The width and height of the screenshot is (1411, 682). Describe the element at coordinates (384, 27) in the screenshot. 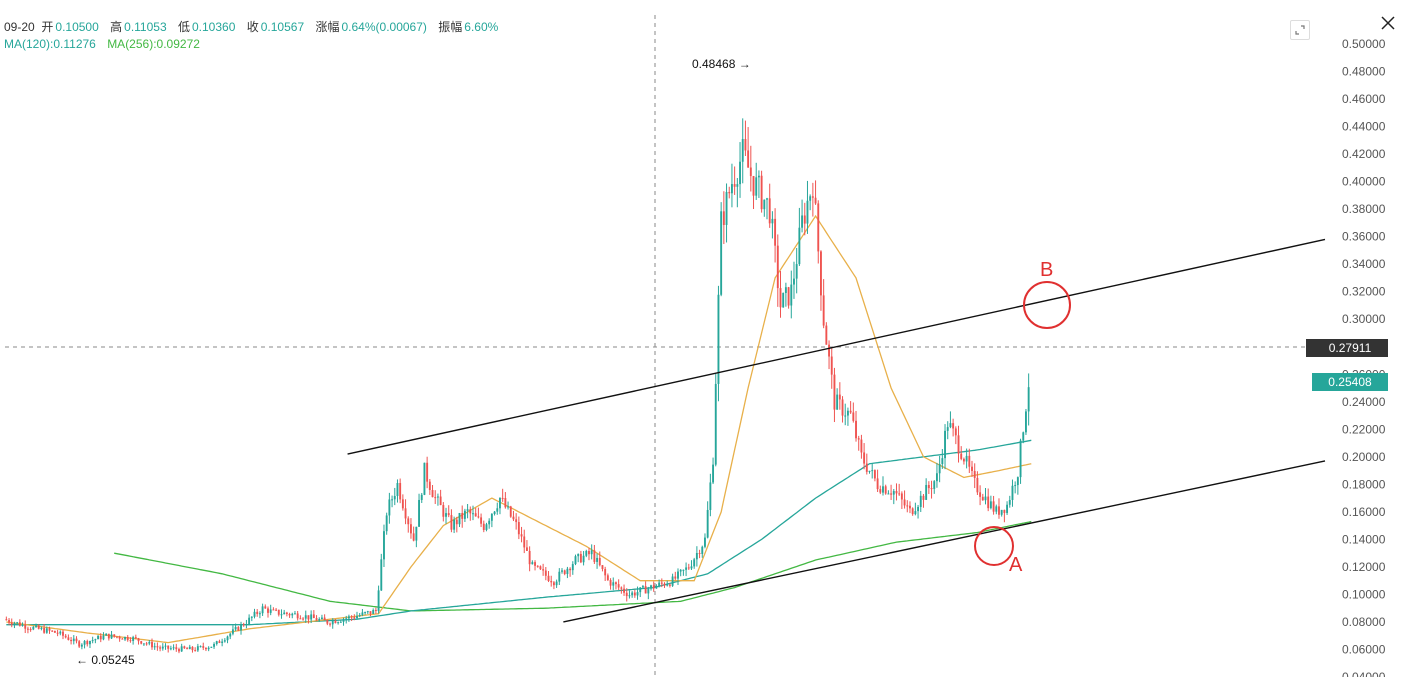

I see `change-value: 0.64%(0.00067)` at that location.